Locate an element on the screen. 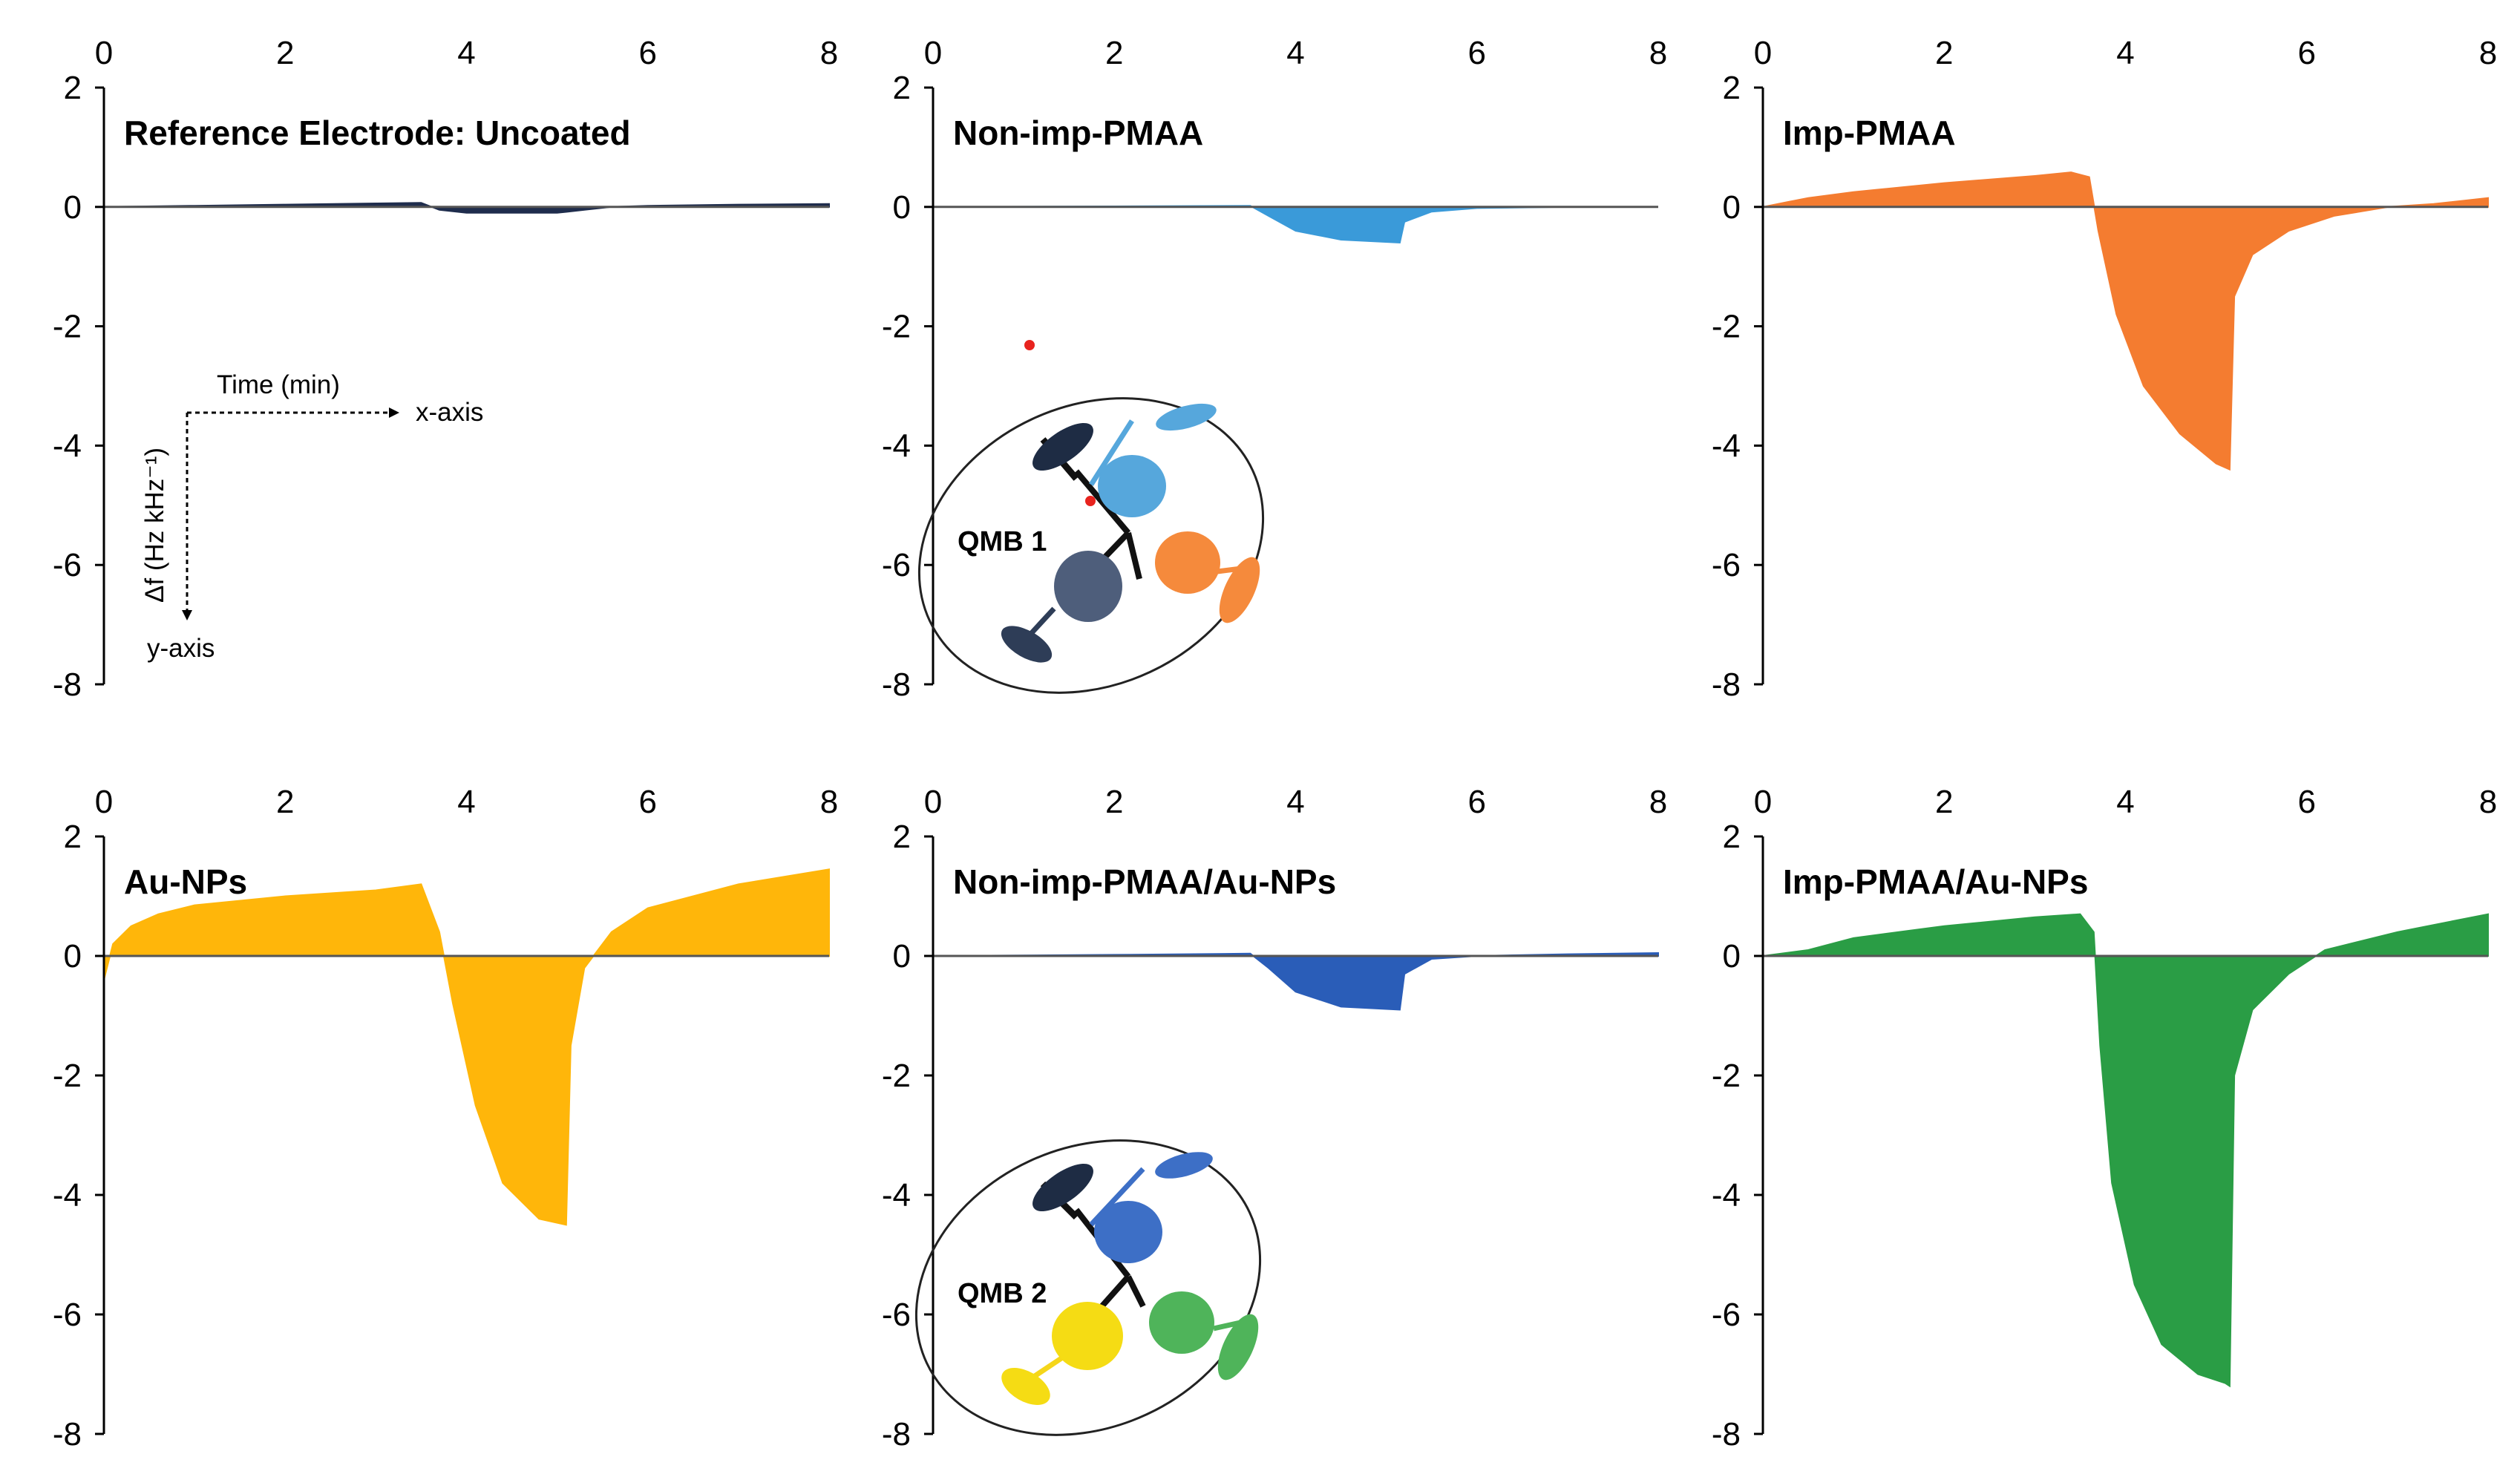  qmb-2-diagram: QMB 2 is located at coordinates (1088, 1287).